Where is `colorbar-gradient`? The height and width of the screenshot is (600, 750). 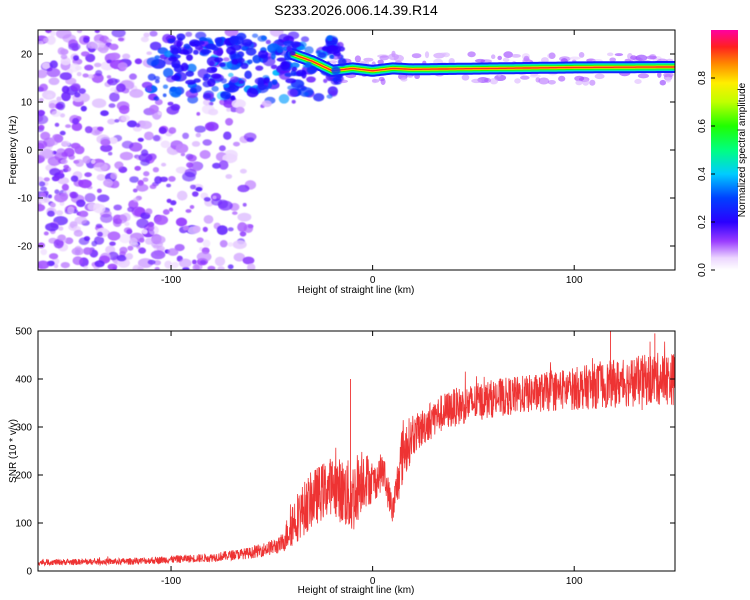 colorbar-gradient is located at coordinates (724, 150).